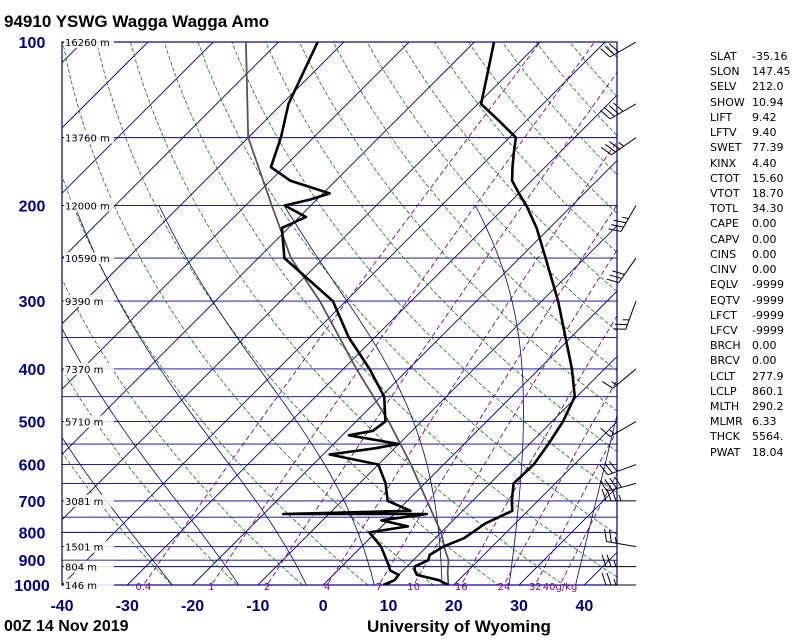  I want to click on index-row: SELV 212.0, so click(750, 86).